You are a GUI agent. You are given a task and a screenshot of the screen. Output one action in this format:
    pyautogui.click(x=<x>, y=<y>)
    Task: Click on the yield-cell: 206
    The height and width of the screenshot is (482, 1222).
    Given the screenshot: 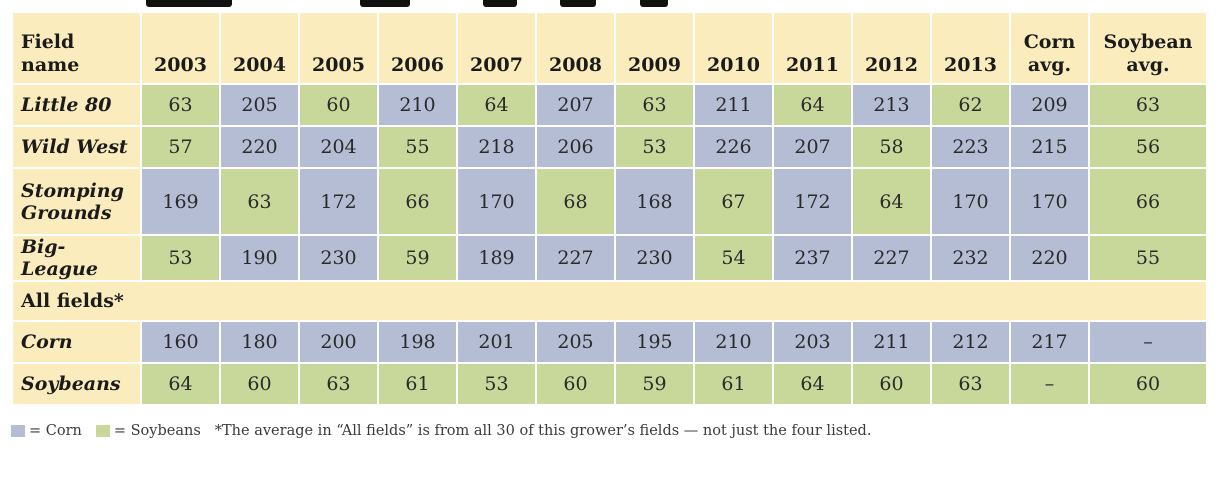 What is the action you would take?
    pyautogui.click(x=575, y=147)
    